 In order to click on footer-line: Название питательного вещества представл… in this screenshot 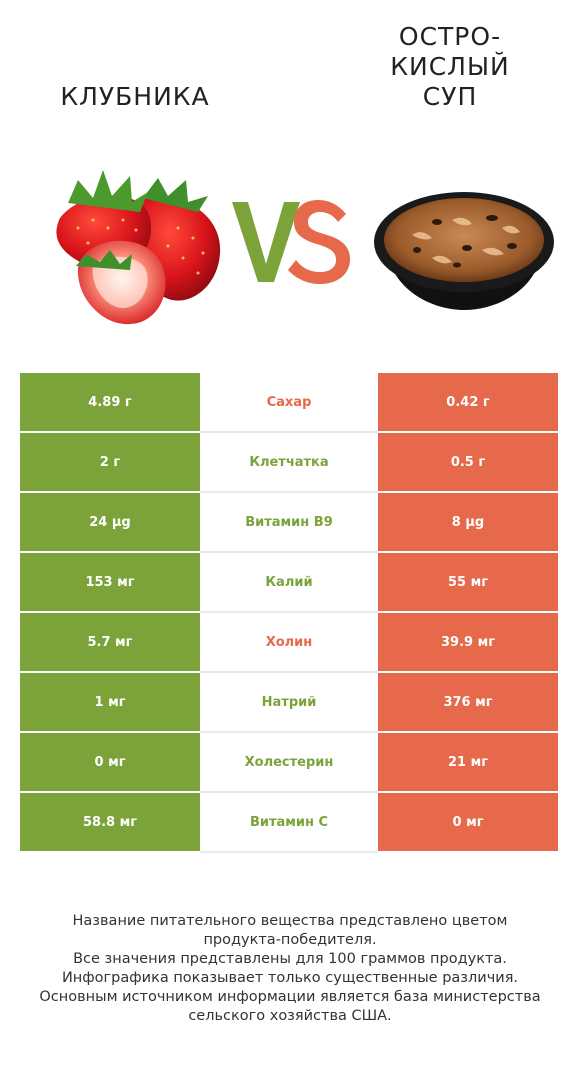, I will do `click(290, 921)`.